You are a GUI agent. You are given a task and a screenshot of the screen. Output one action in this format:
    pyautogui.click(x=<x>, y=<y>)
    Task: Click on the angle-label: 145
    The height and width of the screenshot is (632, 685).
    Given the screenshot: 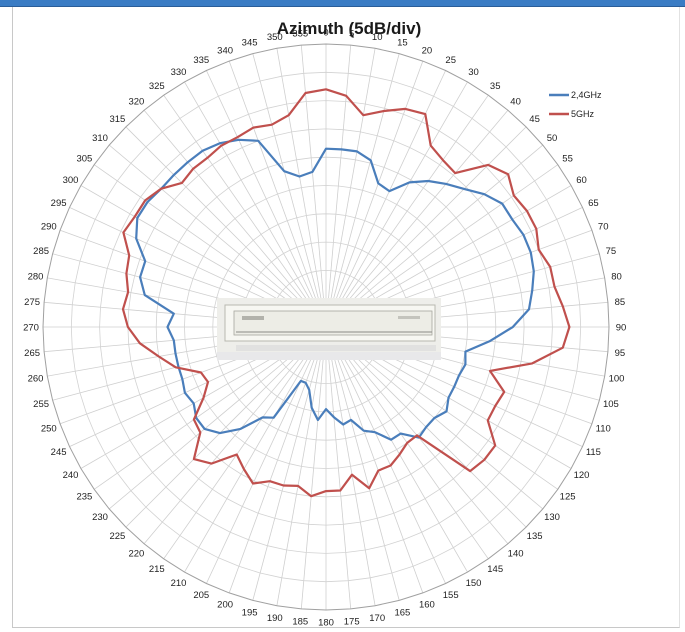 What is the action you would take?
    pyautogui.click(x=495, y=569)
    